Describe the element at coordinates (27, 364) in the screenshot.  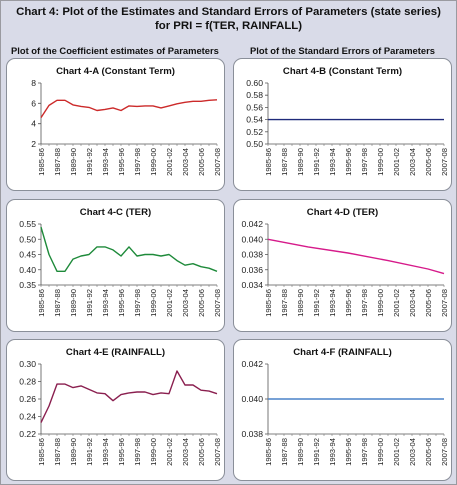
I see `y-tick-label: 0.30` at that location.